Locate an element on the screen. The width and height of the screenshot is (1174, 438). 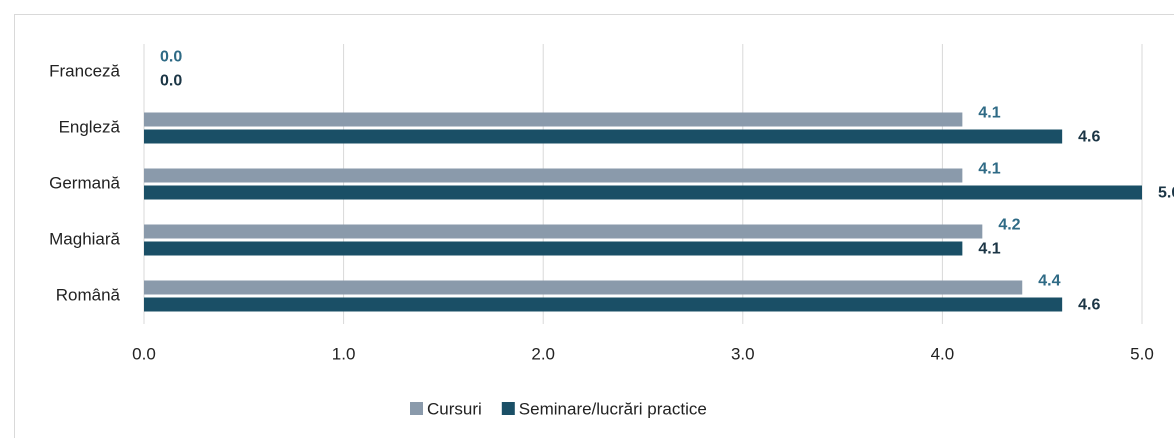
x-tick-label: 2.0 is located at coordinates (543, 353).